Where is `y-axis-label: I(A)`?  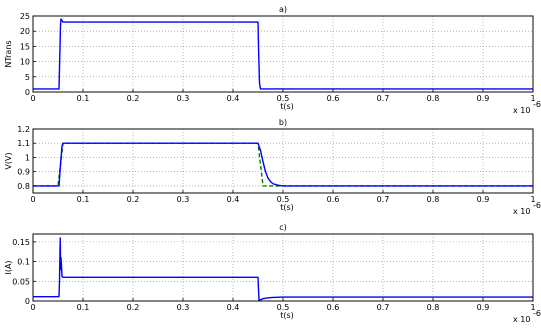 y-axis-label: I(A) is located at coordinates (8, 267).